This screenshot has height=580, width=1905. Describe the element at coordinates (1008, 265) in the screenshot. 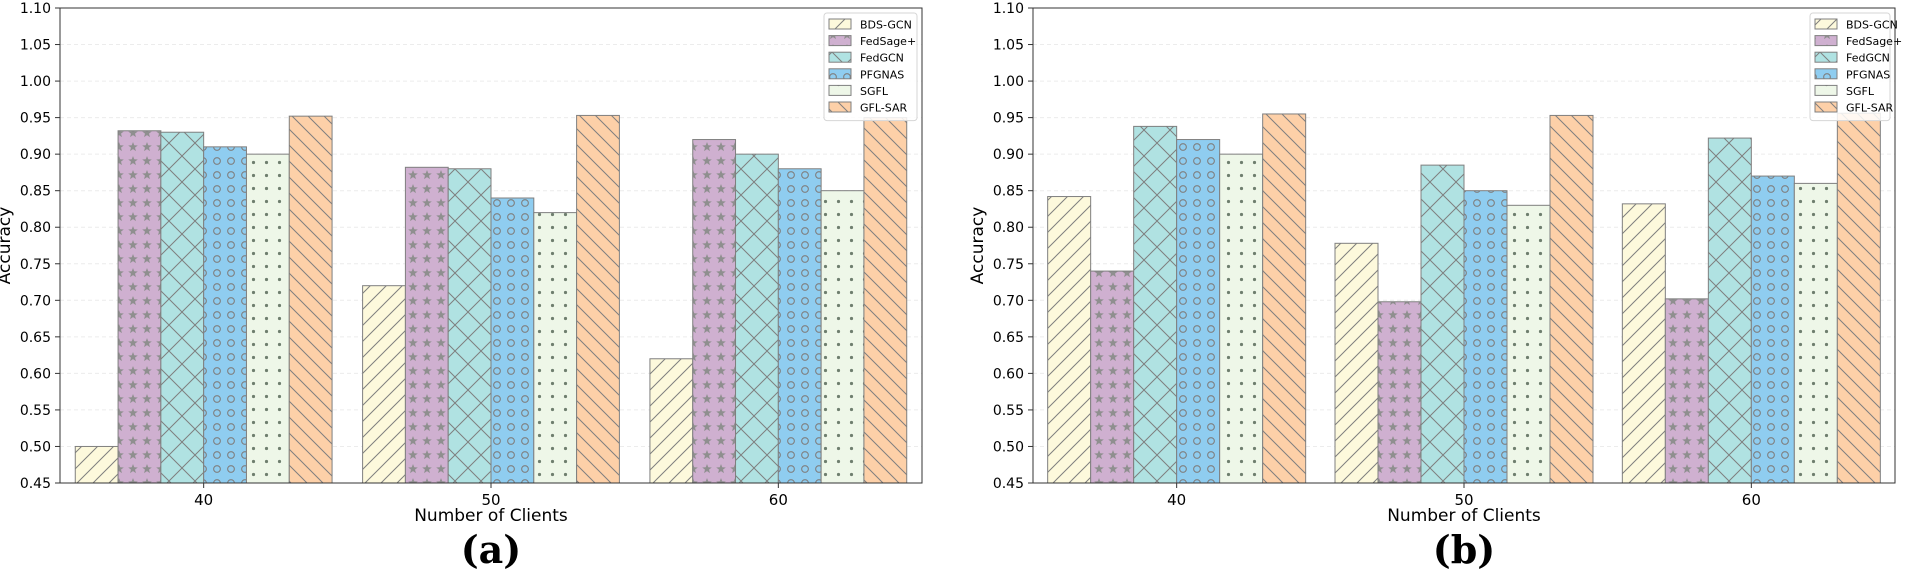

I see `y-tick-label: 0.75` at that location.